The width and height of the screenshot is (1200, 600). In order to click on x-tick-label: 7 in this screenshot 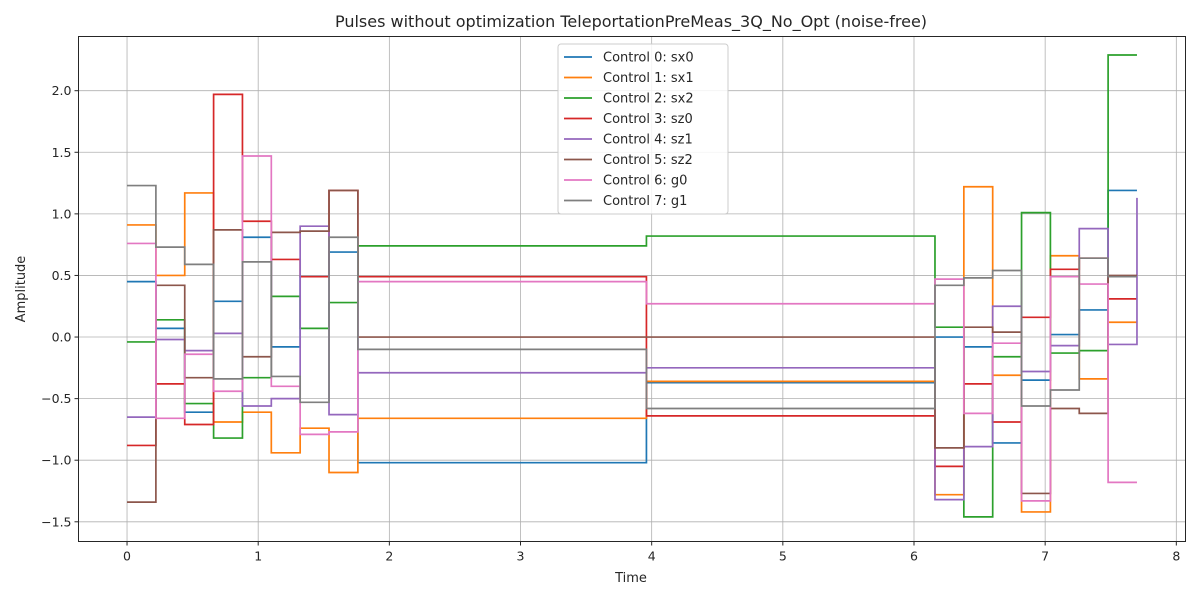, I will do `click(1045, 556)`.